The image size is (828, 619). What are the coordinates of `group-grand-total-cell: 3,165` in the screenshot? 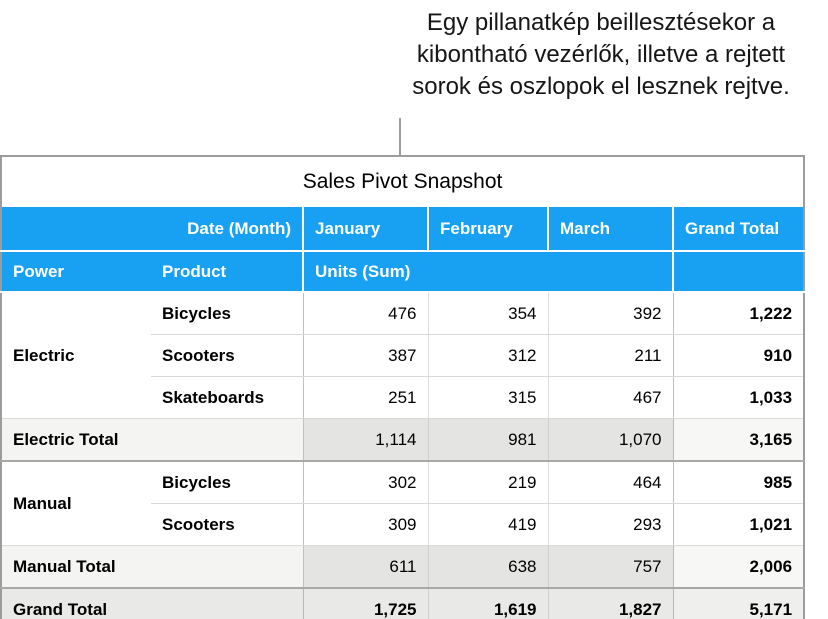 It's located at (739, 440).